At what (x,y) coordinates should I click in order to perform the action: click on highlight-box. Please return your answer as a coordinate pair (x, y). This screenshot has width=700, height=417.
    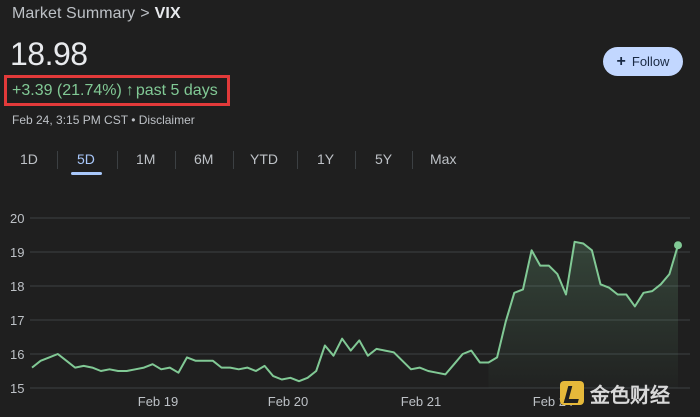
    Looking at the image, I should click on (117, 90).